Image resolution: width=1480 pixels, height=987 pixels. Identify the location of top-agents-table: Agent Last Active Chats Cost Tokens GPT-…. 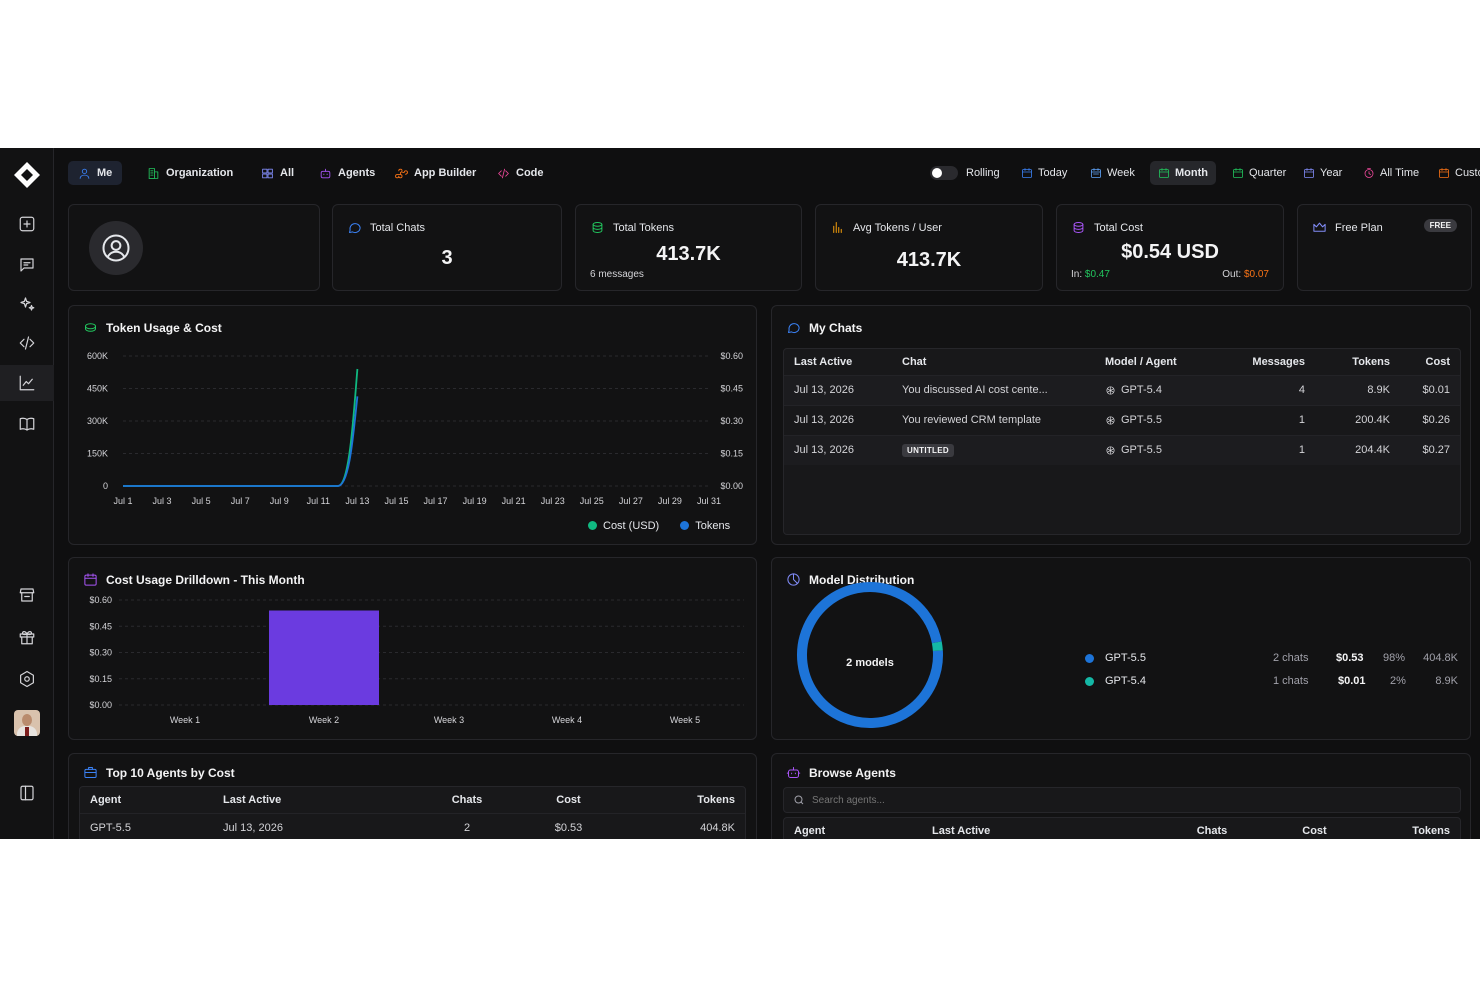
(412, 813).